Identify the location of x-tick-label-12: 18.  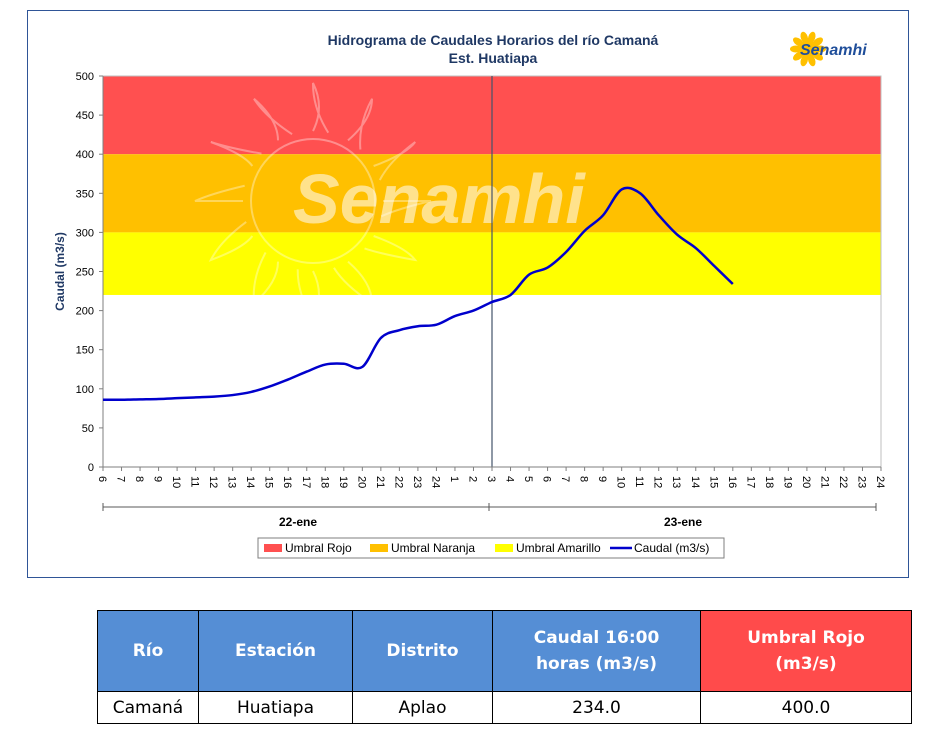
(324, 482).